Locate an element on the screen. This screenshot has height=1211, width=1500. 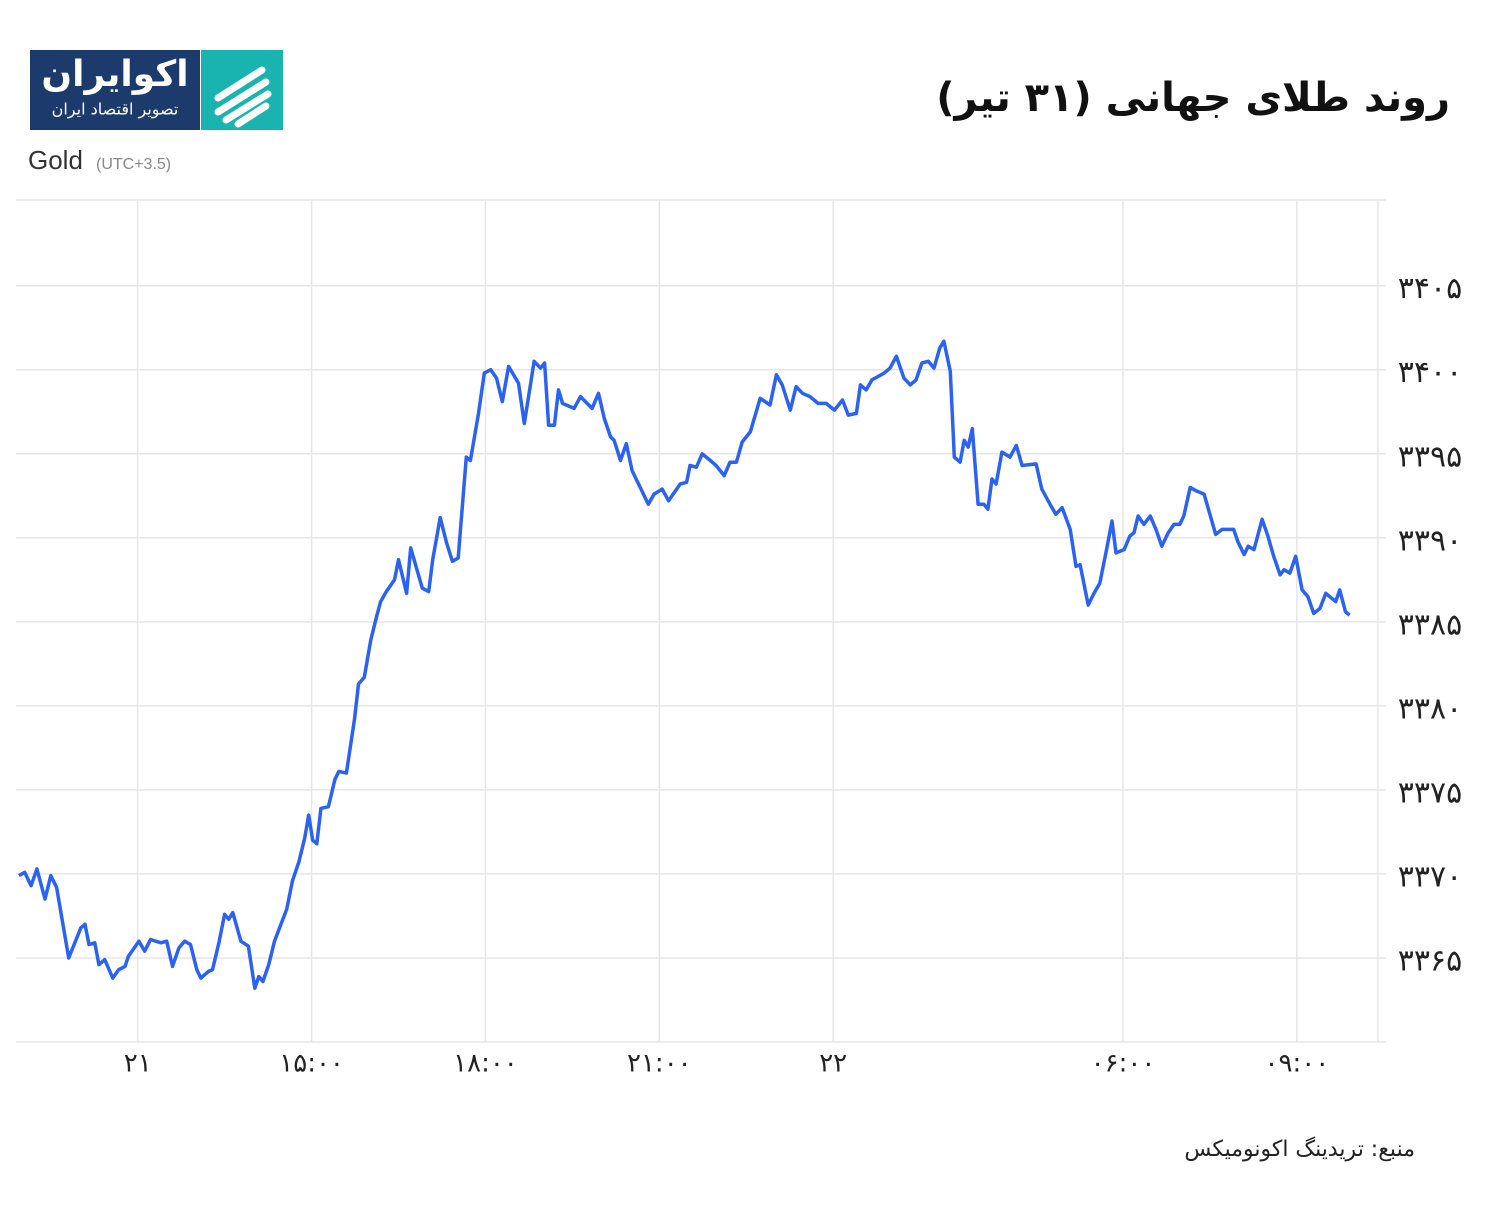
timezone-note: (UTC+3.5) is located at coordinates (133, 164).